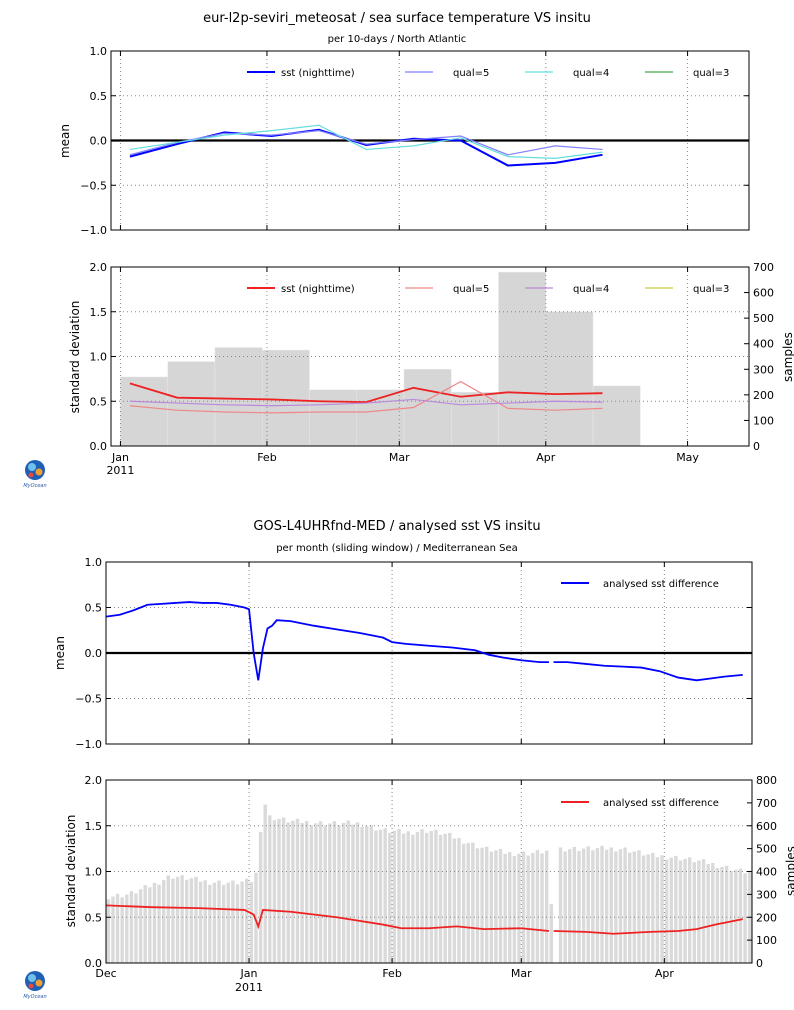  What do you see at coordinates (35, 985) in the screenshot?
I see `myocean-logo-icon: MyOcean` at bounding box center [35, 985].